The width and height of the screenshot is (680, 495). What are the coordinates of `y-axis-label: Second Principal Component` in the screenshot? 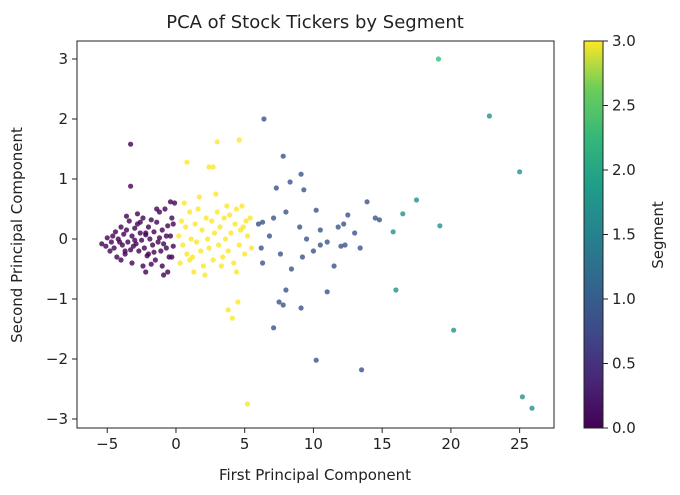 It's located at (17, 235).